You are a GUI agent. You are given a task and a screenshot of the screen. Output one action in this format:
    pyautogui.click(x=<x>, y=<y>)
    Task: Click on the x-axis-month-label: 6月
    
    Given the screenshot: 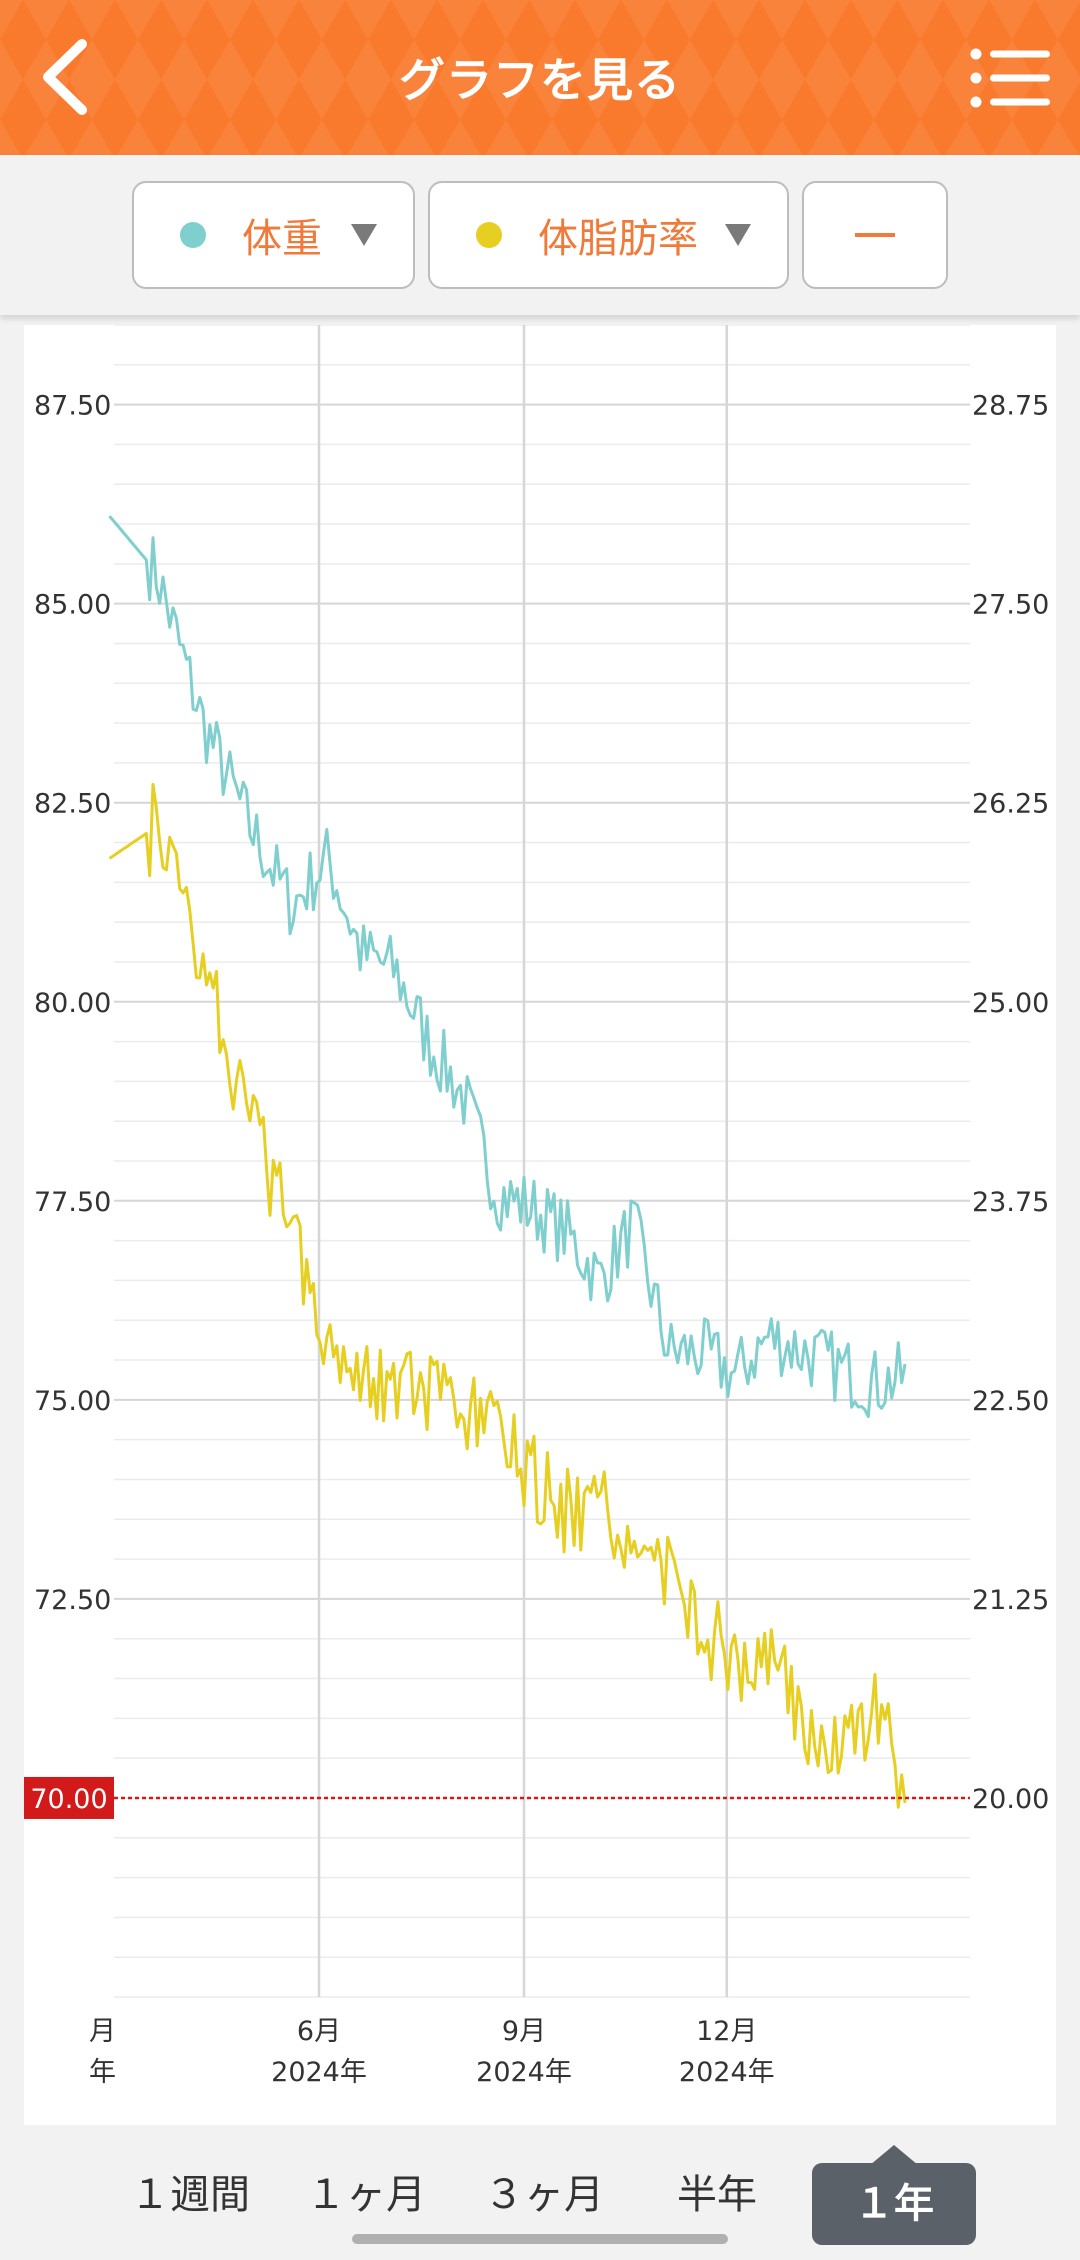 What is the action you would take?
    pyautogui.click(x=319, y=2031)
    